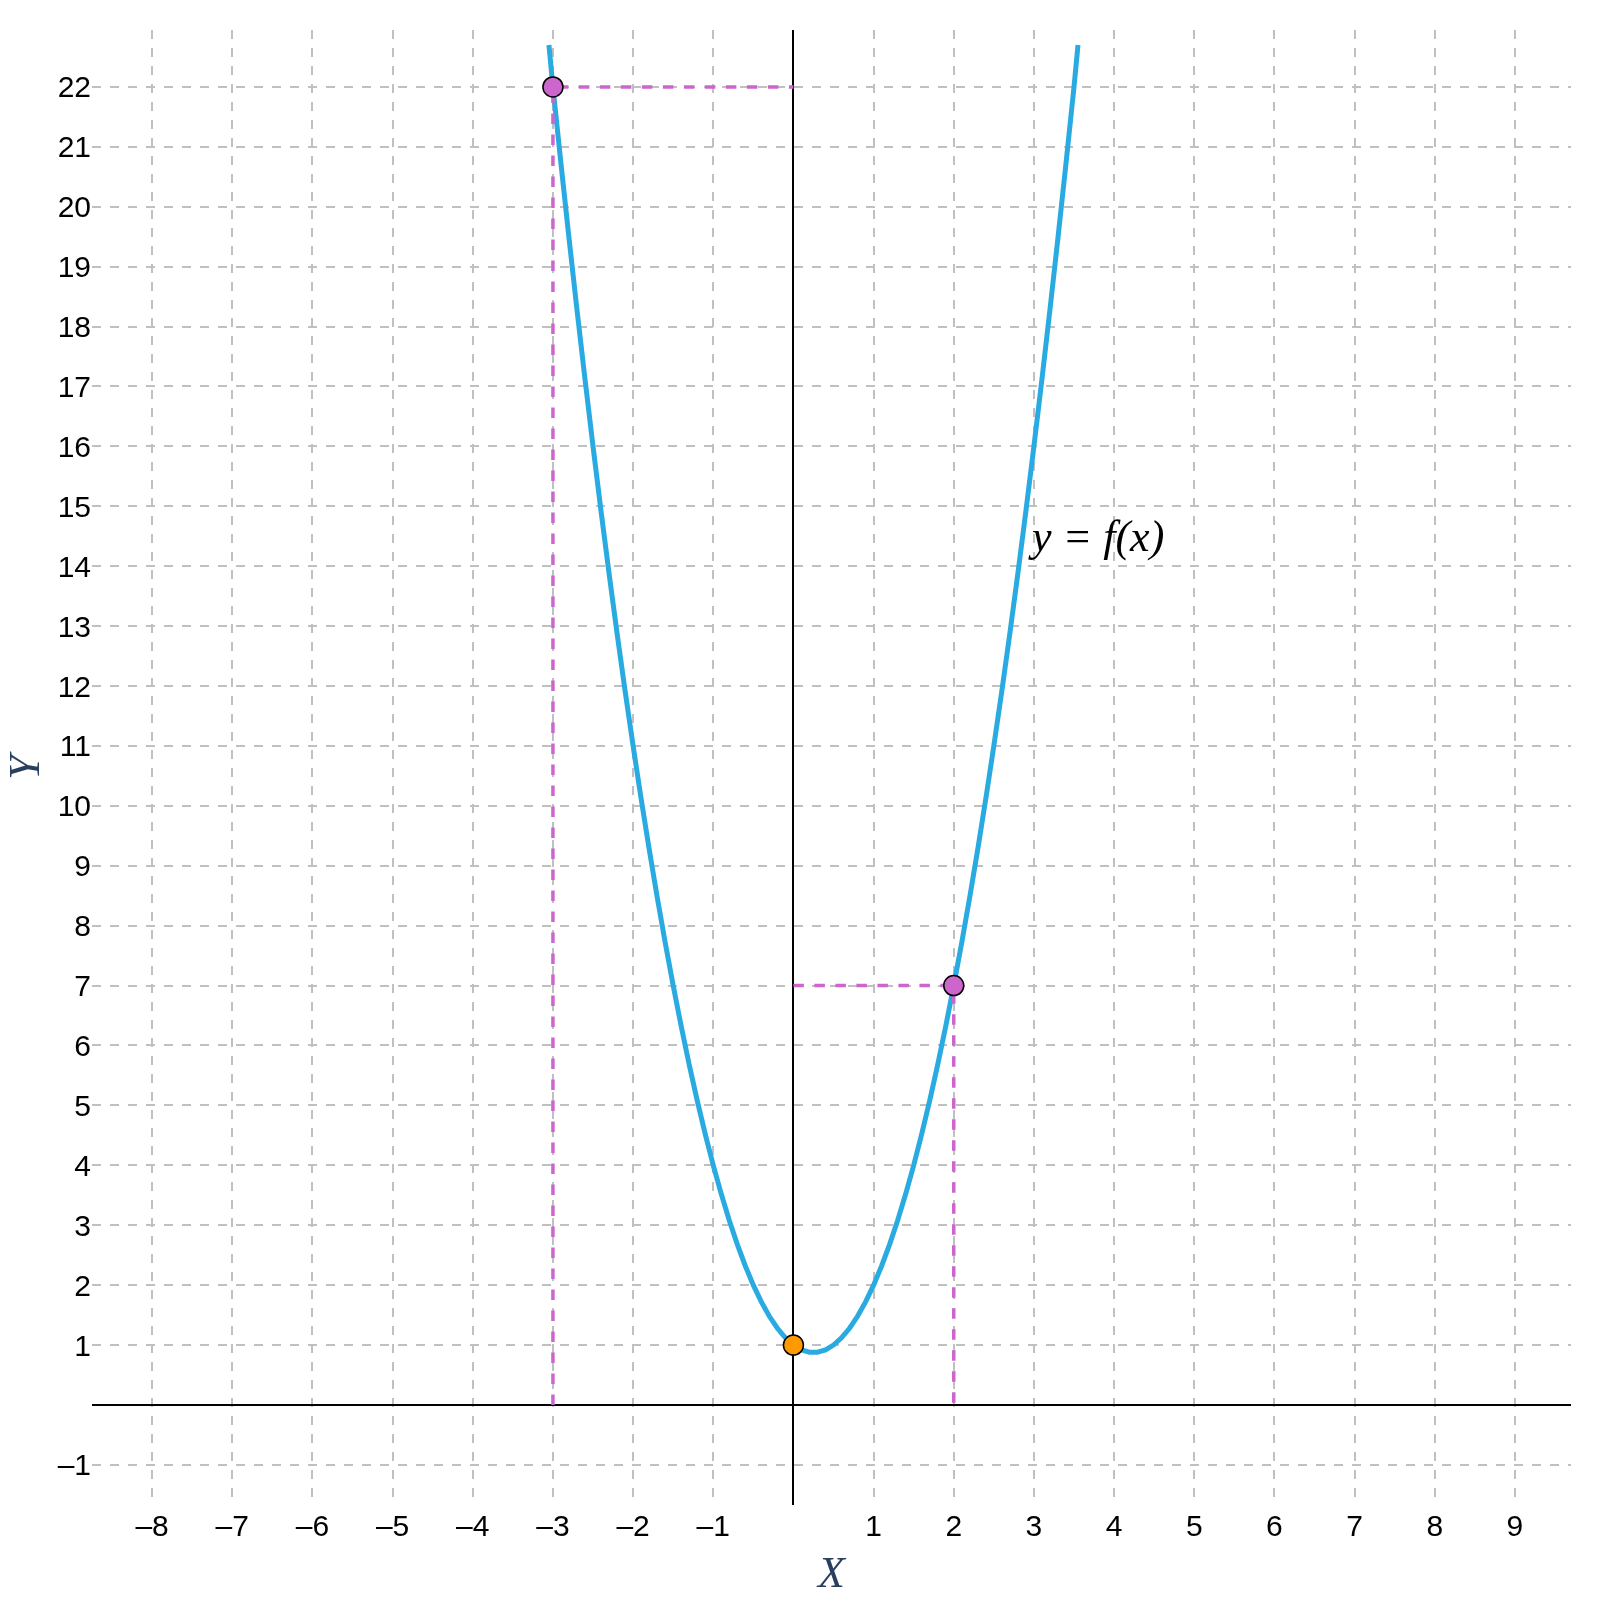 Image resolution: width=1611 pixels, height=1600 pixels. Describe the element at coordinates (74, 87) in the screenshot. I see `y-tick-label: 22` at that location.